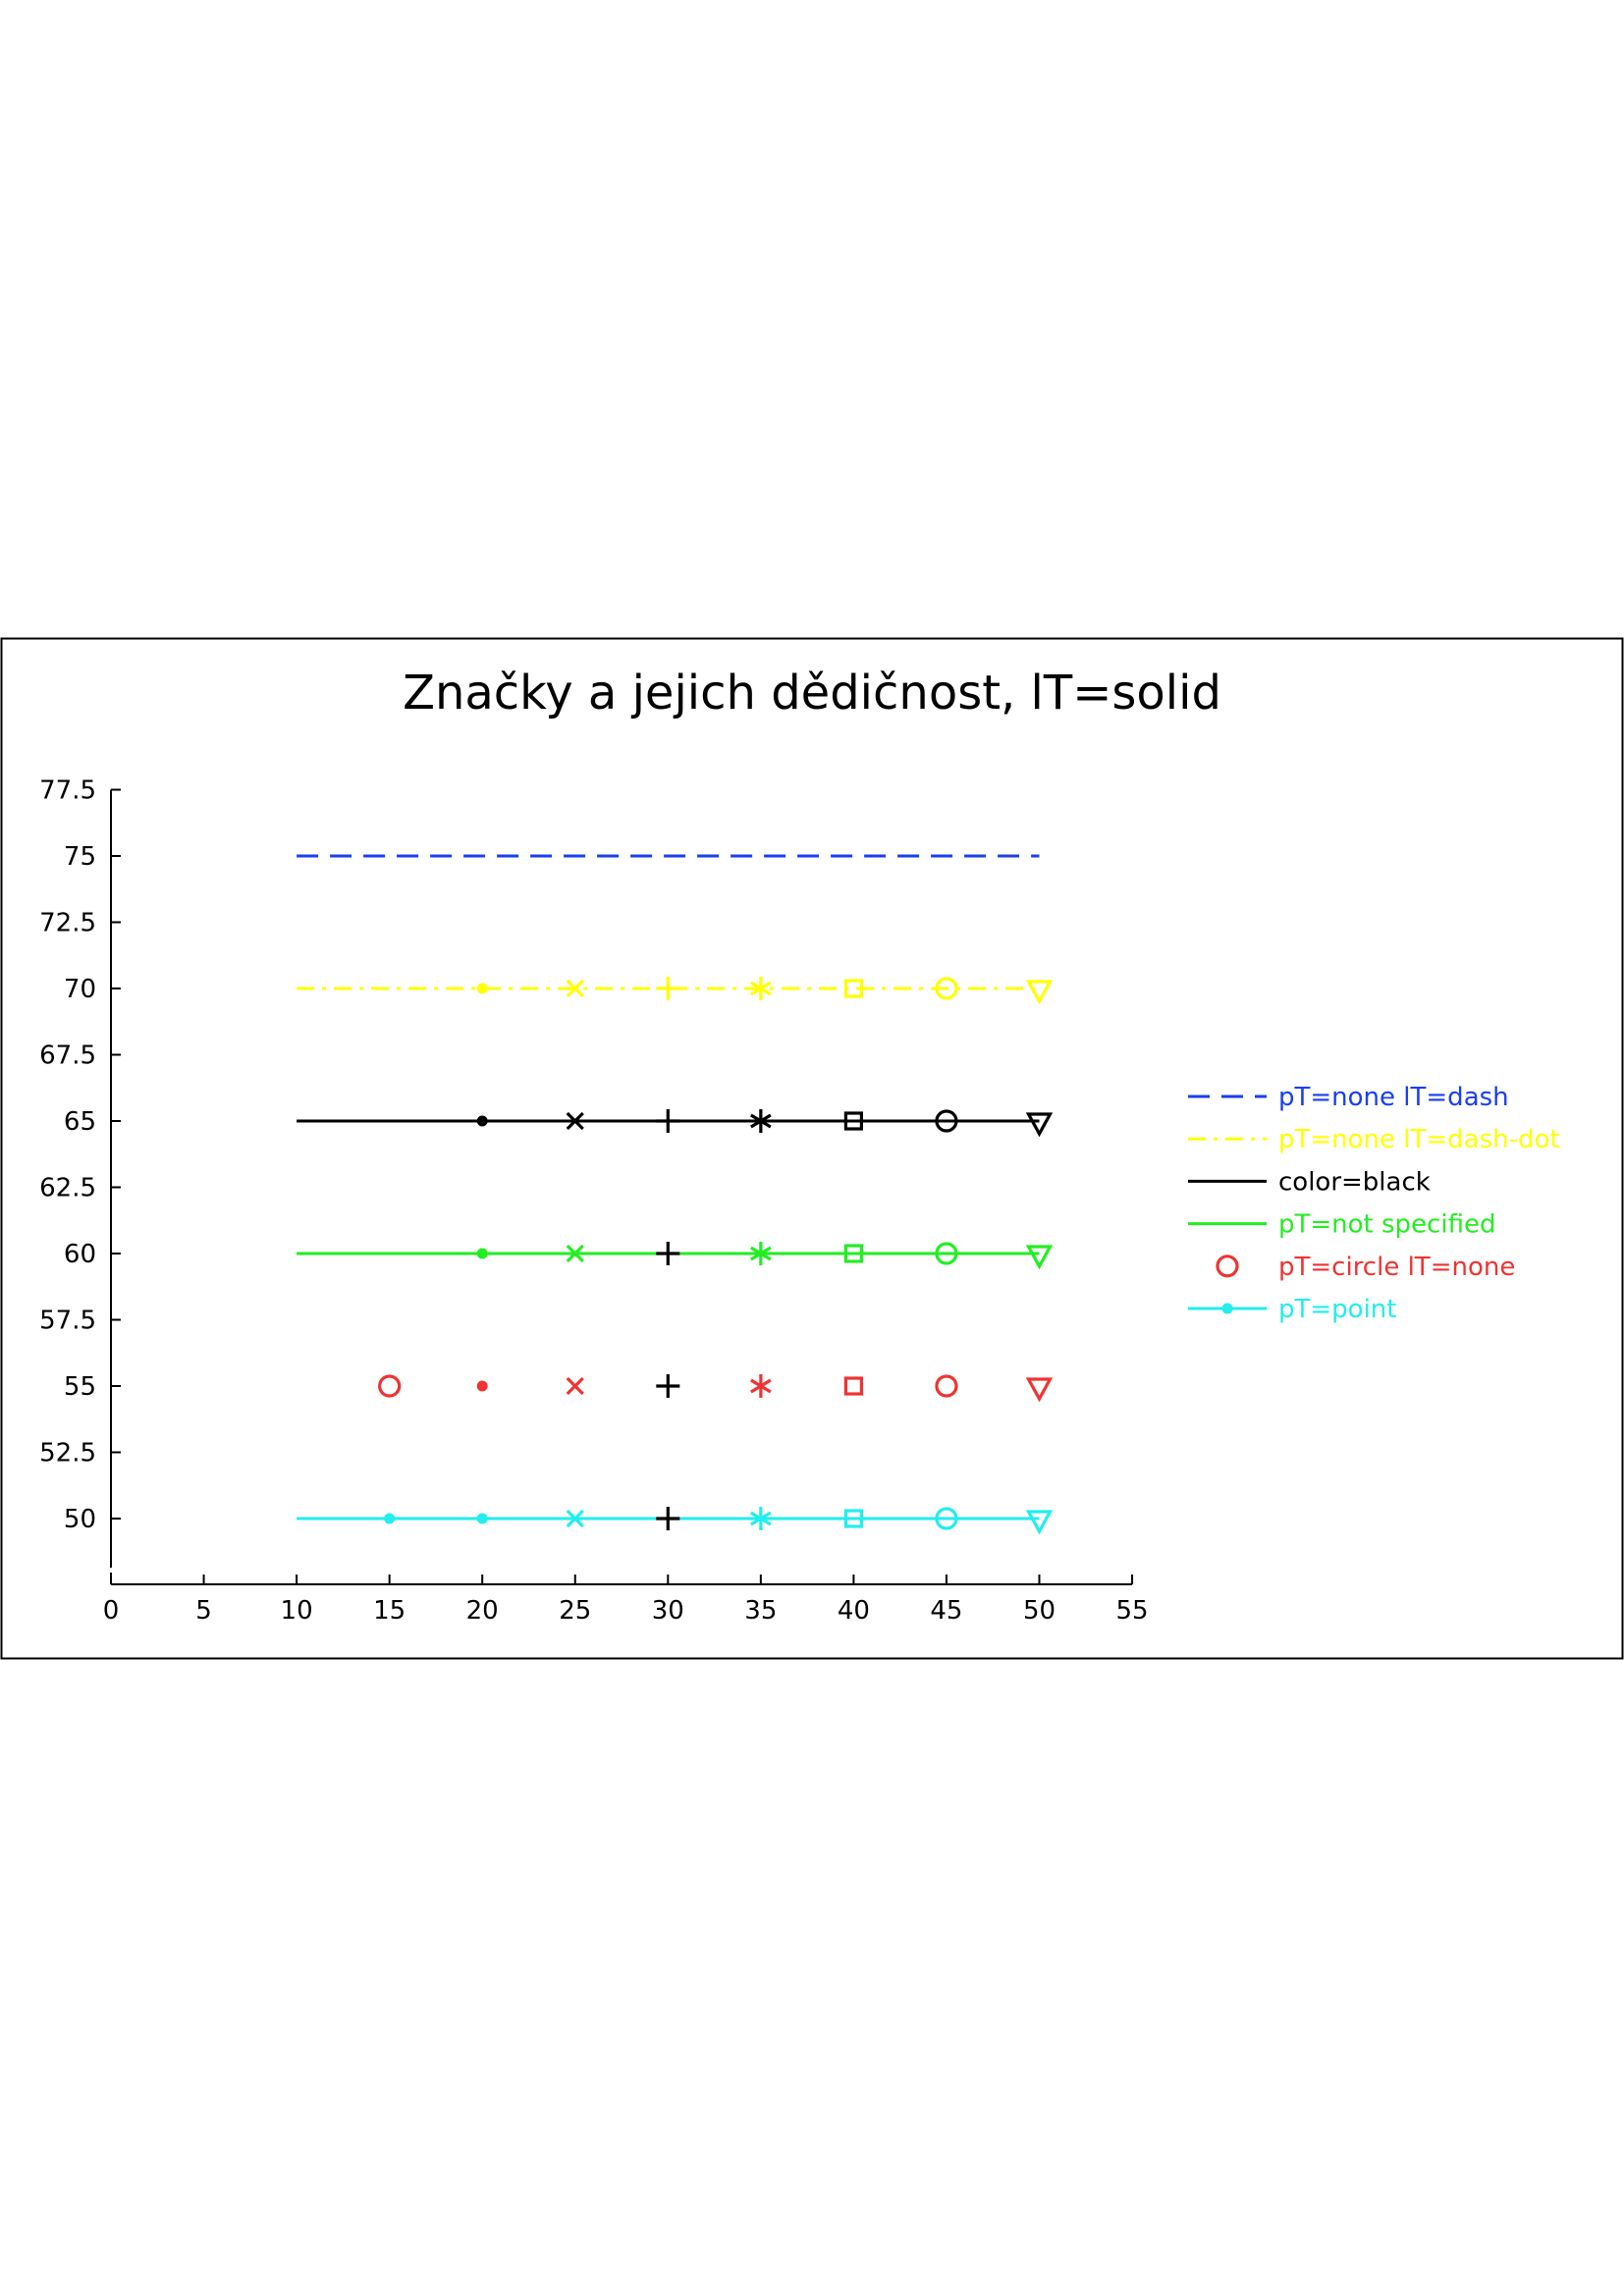 This screenshot has width=1624, height=2296. What do you see at coordinates (67, 1056) in the screenshot?
I see `y-tick-label: 67.5` at bounding box center [67, 1056].